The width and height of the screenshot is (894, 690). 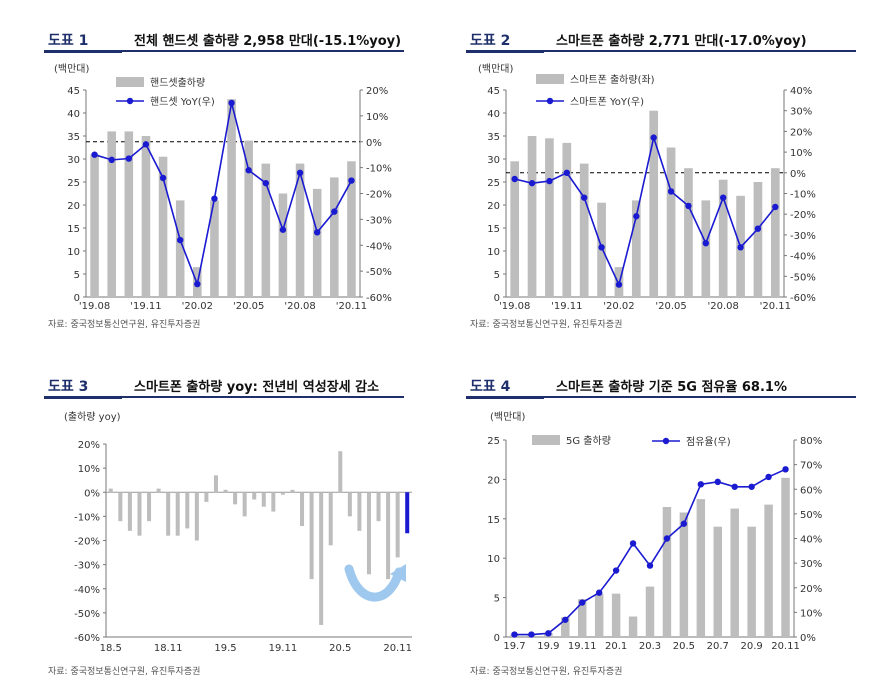 I want to click on y-tick-label: 20%, so click(x=89, y=445).